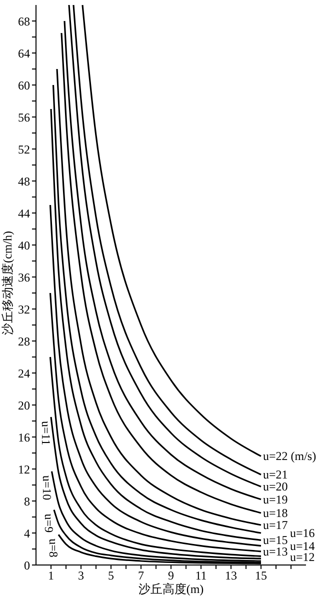 The image size is (327, 598). I want to click on x-axis-title: 沙丘高度(m), so click(171, 589).